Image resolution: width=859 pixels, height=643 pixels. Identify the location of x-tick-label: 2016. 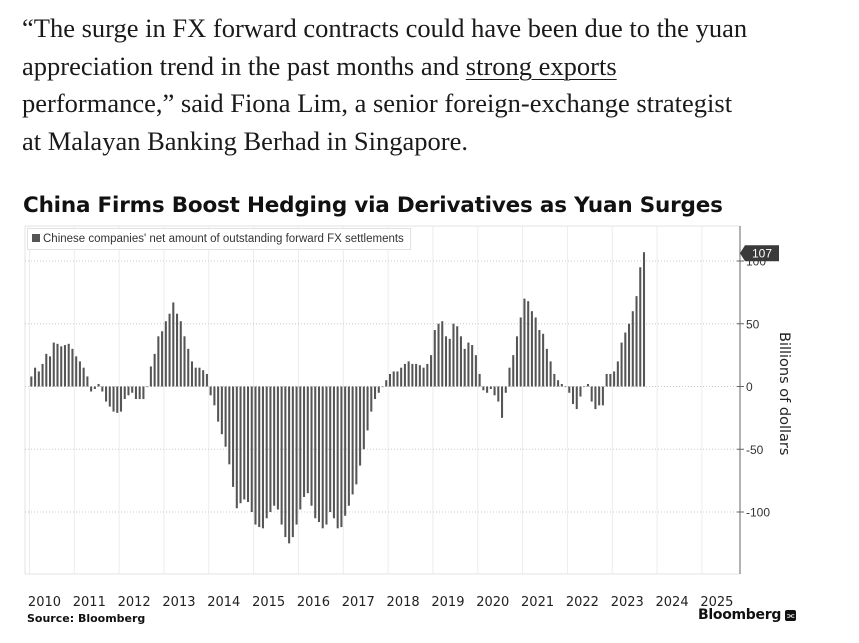
(313, 602).